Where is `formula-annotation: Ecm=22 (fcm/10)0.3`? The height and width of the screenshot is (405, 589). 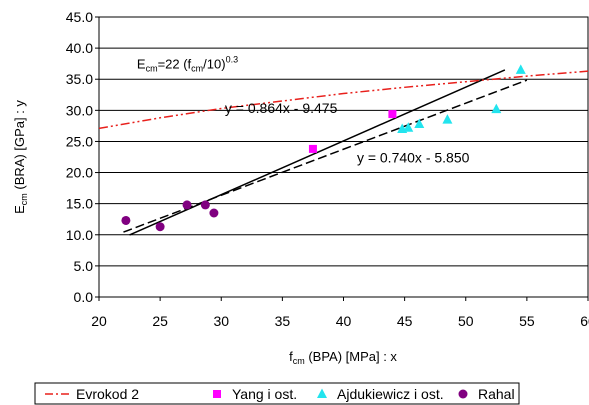
formula-annotation: Ecm=22 (fcm/10)0.3 is located at coordinates (187, 64).